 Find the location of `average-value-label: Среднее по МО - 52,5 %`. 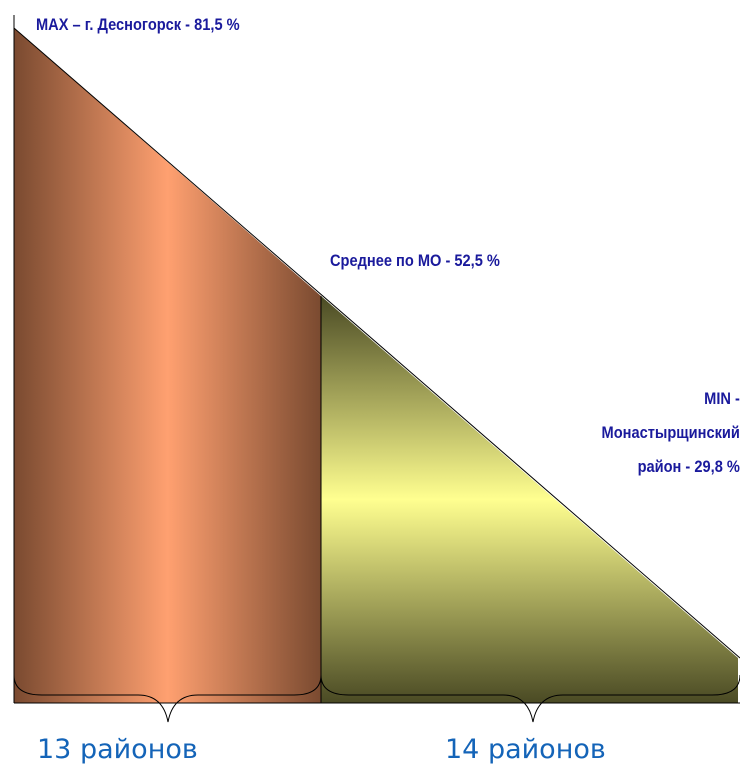

average-value-label: Среднее по МО - 52,5 % is located at coordinates (415, 260).